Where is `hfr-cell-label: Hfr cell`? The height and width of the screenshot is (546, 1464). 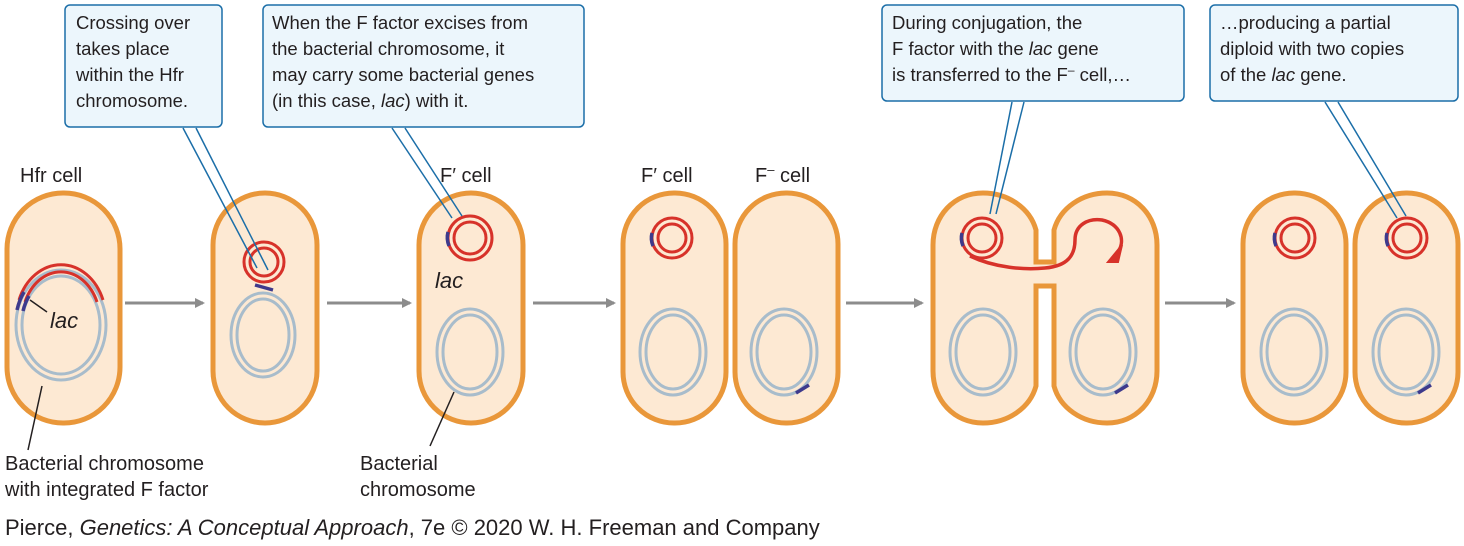
hfr-cell-label: Hfr cell is located at coordinates (51, 176).